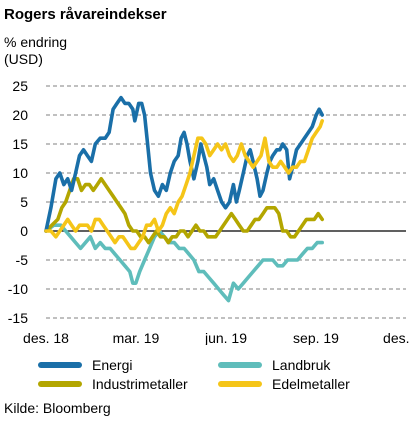 The width and height of the screenshot is (412, 425). Describe the element at coordinates (140, 384) in the screenshot. I see `legend-label-industrimetaller: Industrimetaller` at that location.